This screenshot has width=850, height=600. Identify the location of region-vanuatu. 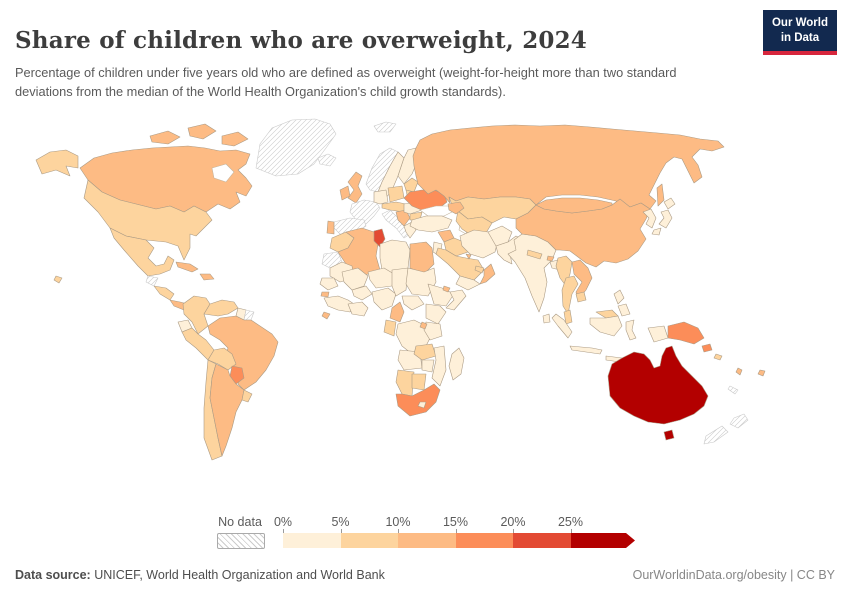
(739, 371).